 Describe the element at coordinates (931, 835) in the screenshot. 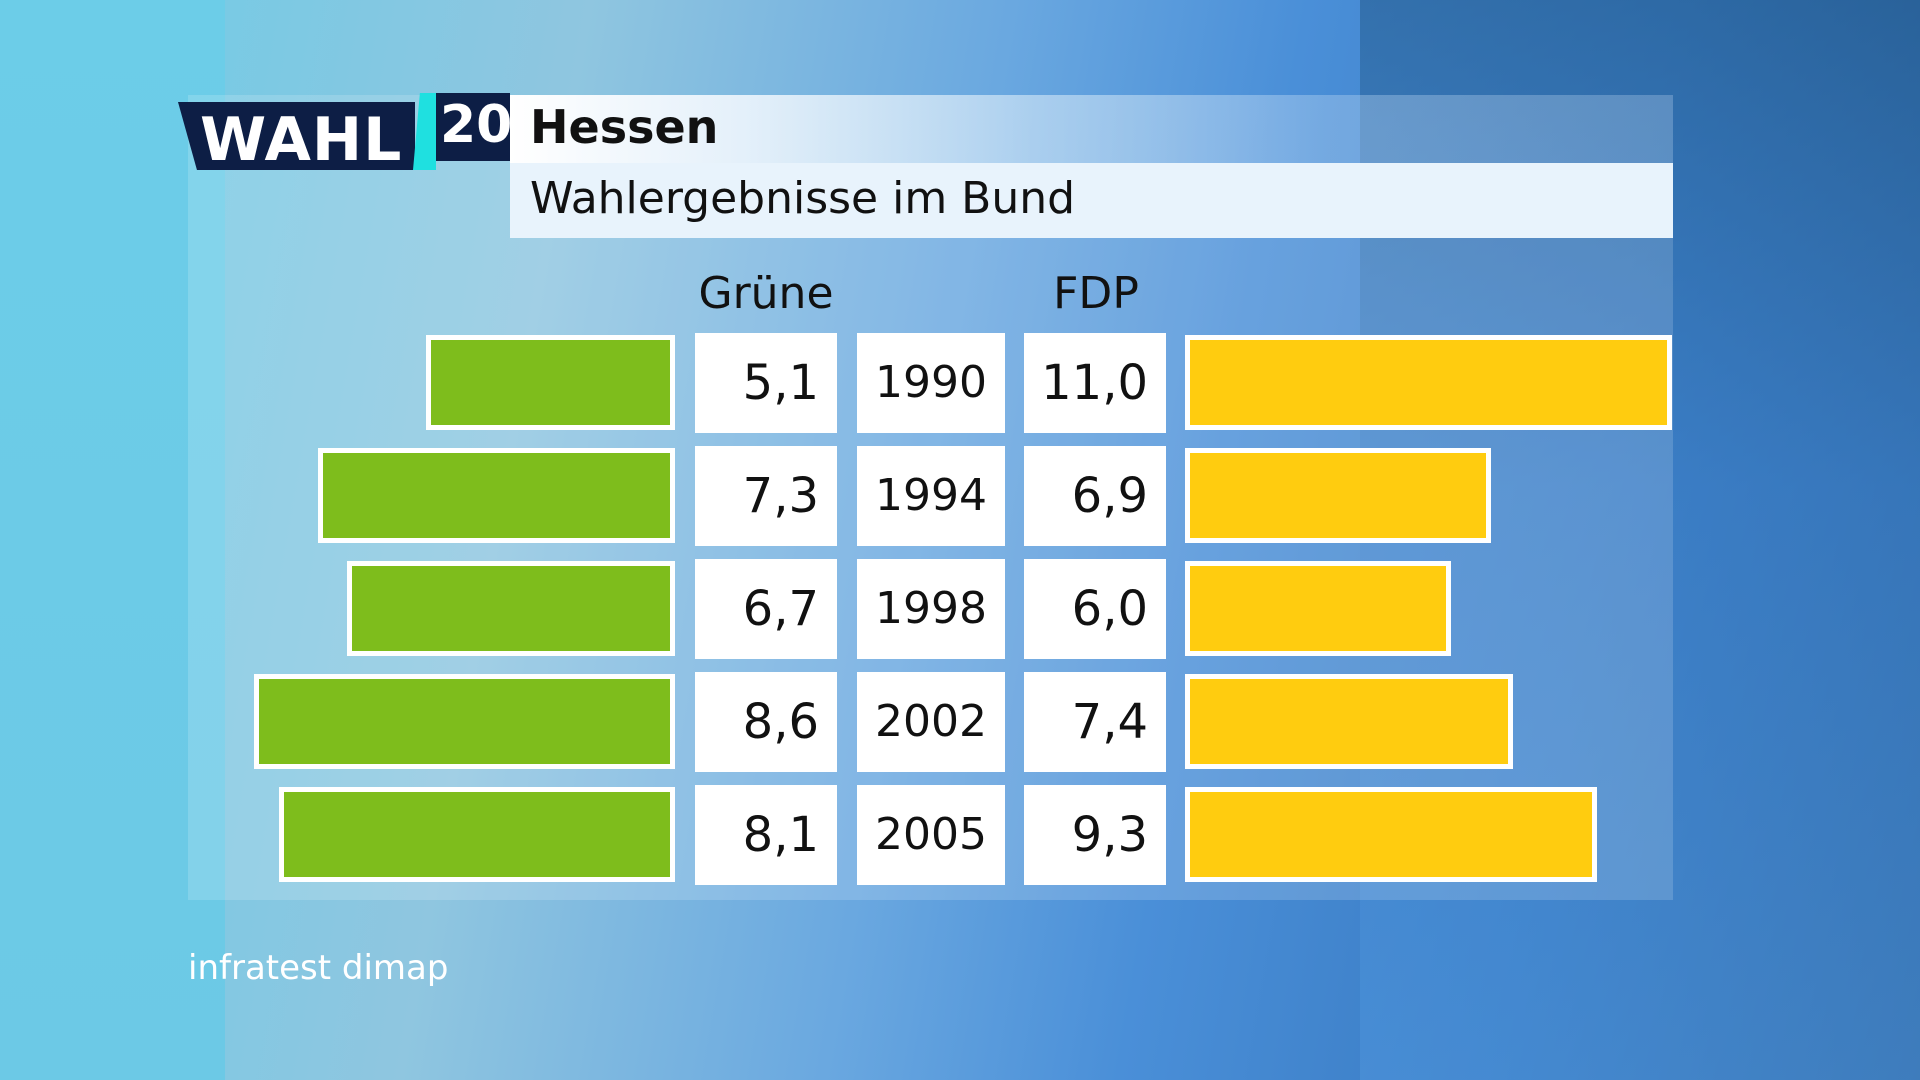

I see `year-label-2005: 2005` at that location.